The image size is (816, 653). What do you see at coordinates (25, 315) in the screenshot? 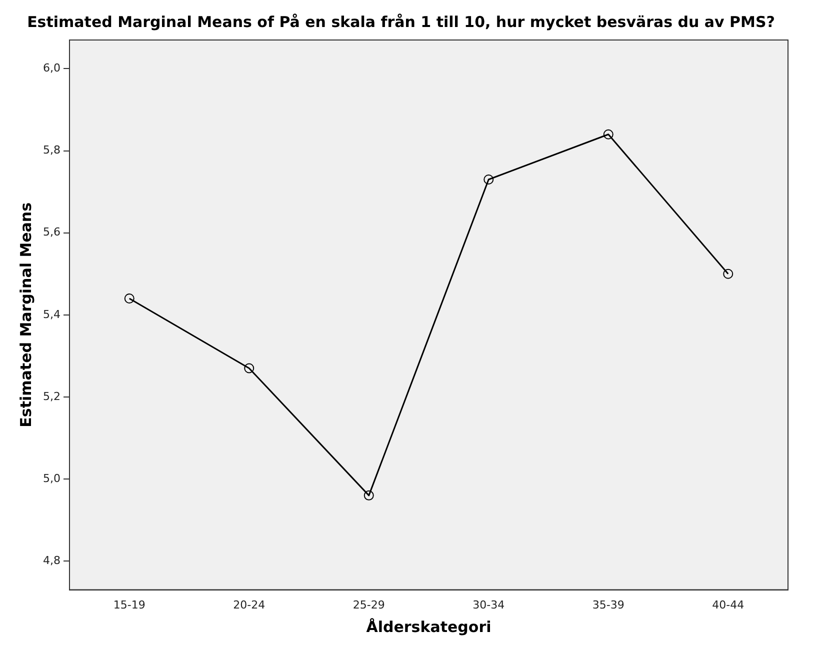
I see `y-axis-title: Estimated Marginal Means` at bounding box center [25, 315].